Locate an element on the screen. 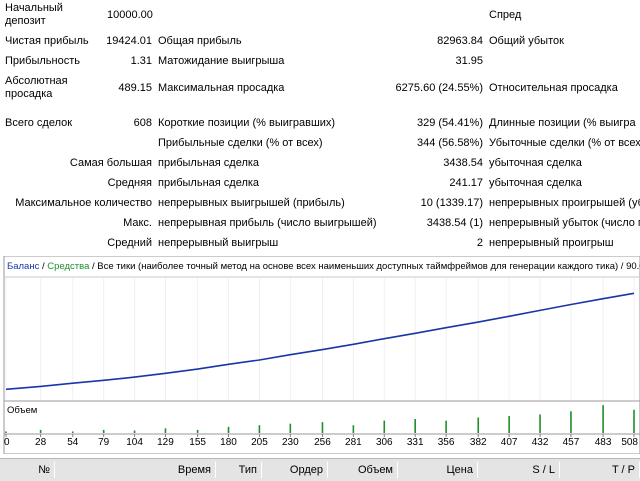 The height and width of the screenshot is (481, 640). column-header-7: T / P is located at coordinates (600, 470).